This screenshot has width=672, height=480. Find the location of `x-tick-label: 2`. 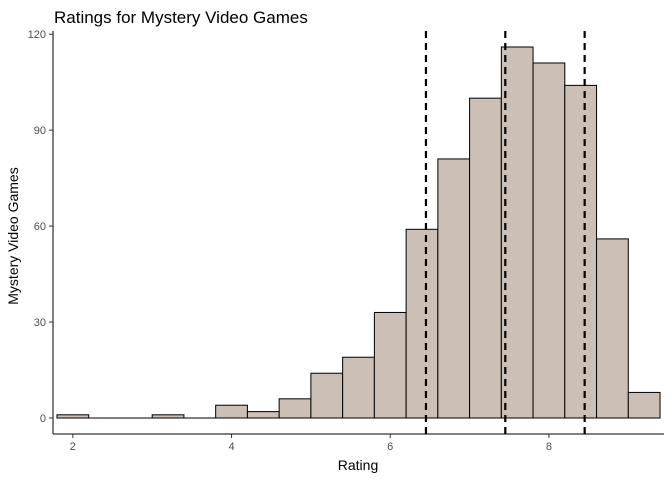

x-tick-label: 2 is located at coordinates (73, 447).